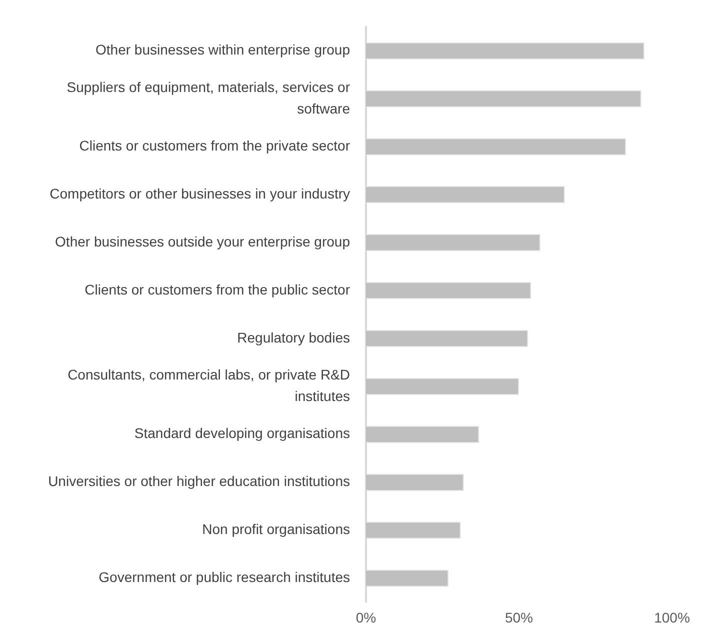 Image resolution: width=701 pixels, height=635 pixels. I want to click on x-tick-label: 0%, so click(366, 617).